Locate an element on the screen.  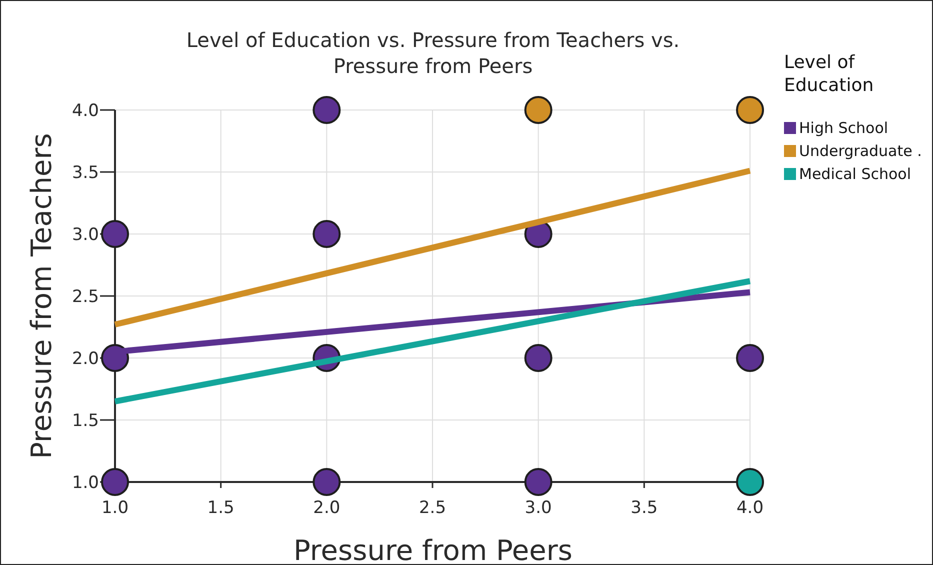
y-axis-title: Pressure from Teachers is located at coordinates (41, 296).